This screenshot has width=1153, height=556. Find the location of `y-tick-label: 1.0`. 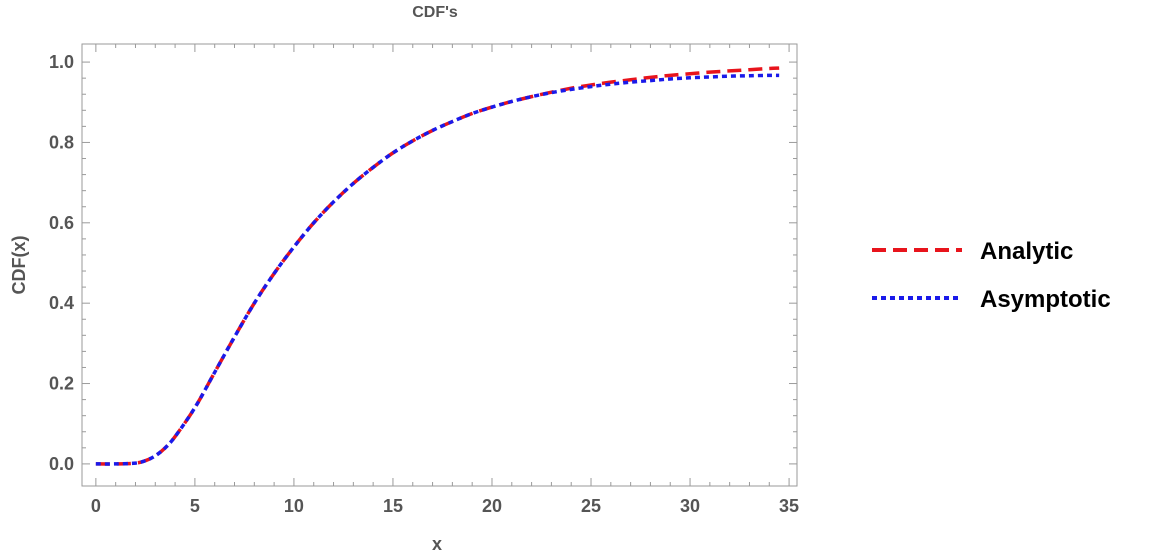

y-tick-label: 1.0 is located at coordinates (61, 62).